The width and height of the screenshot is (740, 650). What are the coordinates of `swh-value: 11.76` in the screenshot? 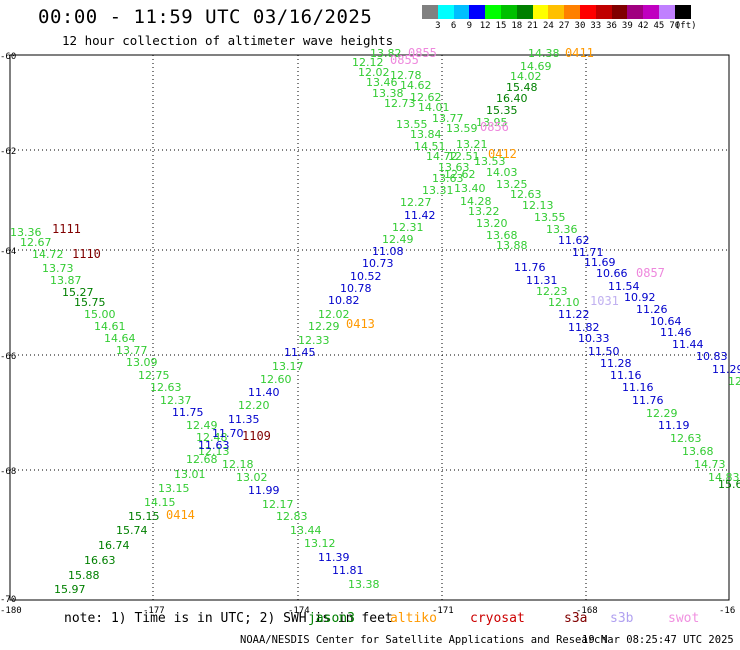 It's located at (530, 267).